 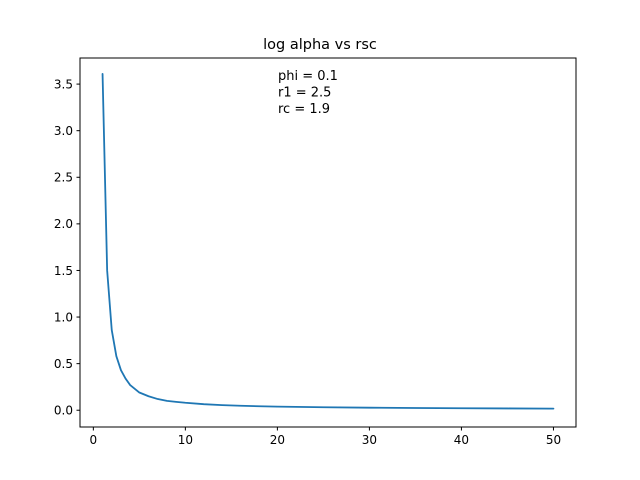 I want to click on x-tick-label: 10, so click(x=185, y=440).